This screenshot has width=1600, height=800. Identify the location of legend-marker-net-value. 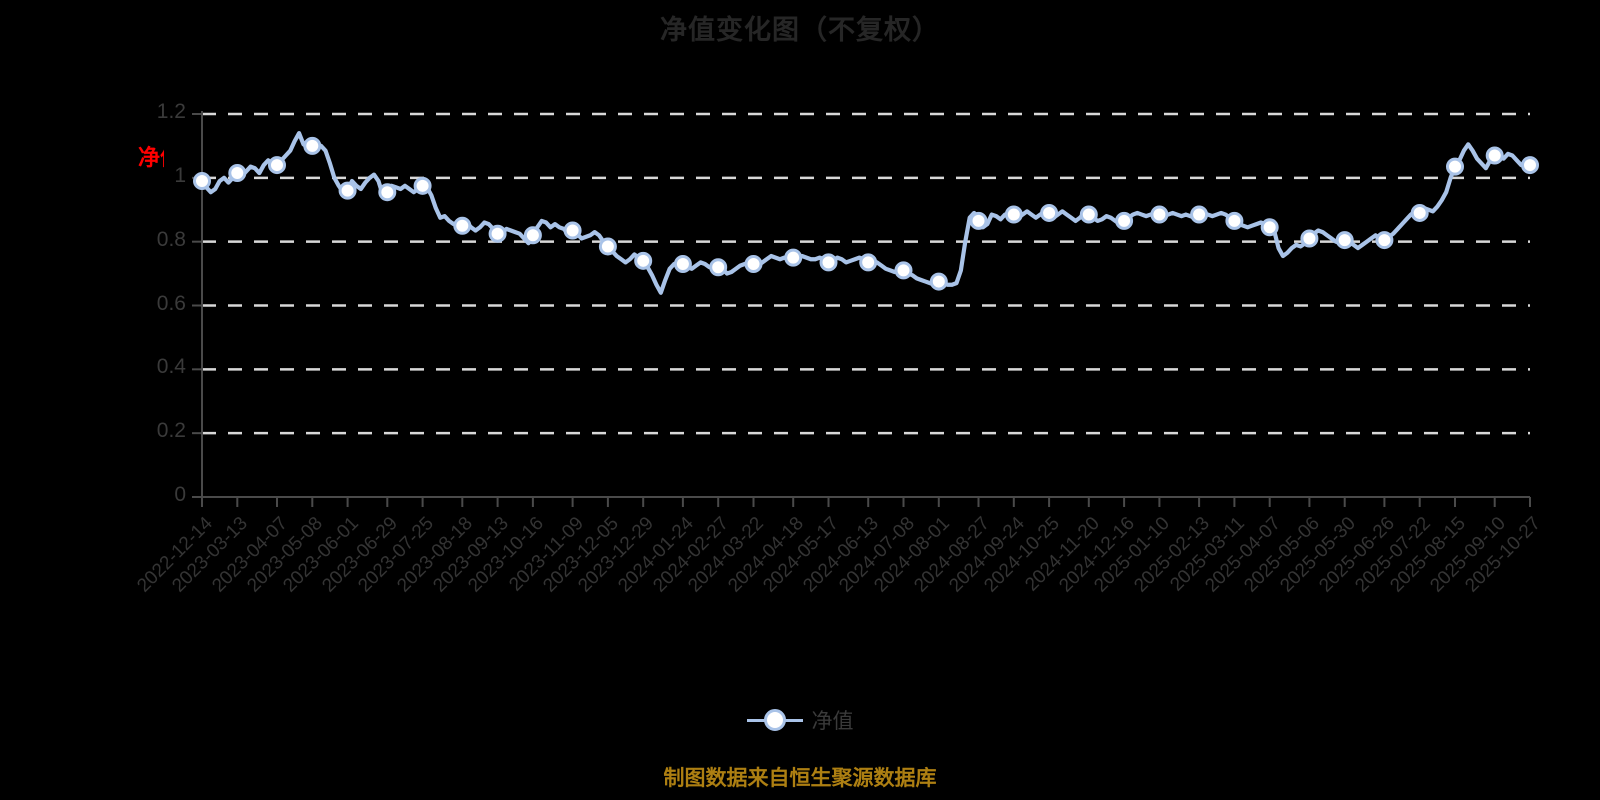
(774, 720).